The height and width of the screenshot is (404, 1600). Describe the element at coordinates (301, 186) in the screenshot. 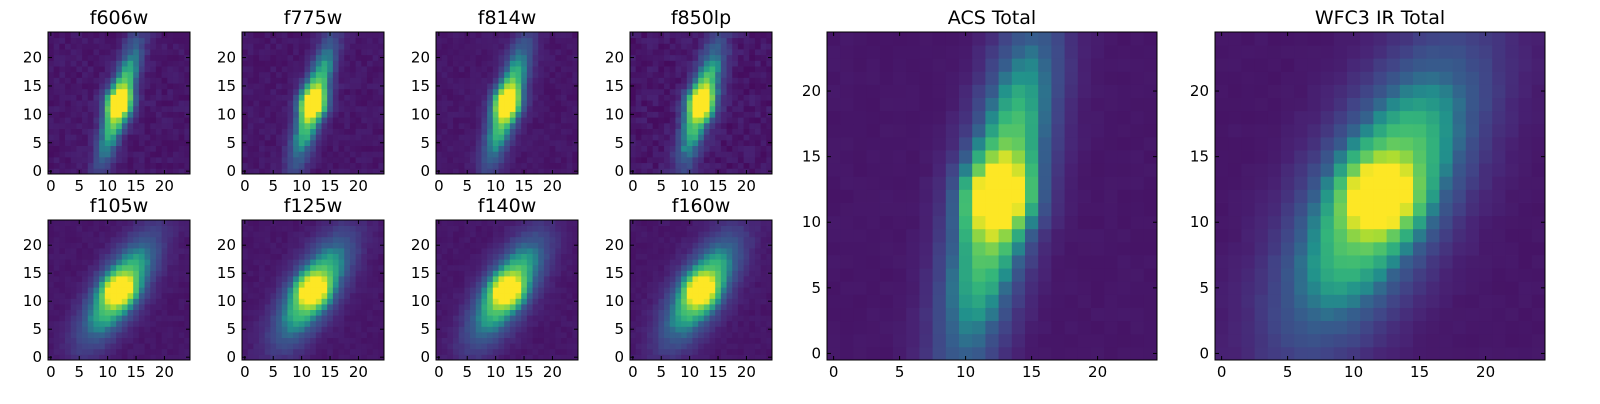

I see `x-tick-label: 10` at that location.